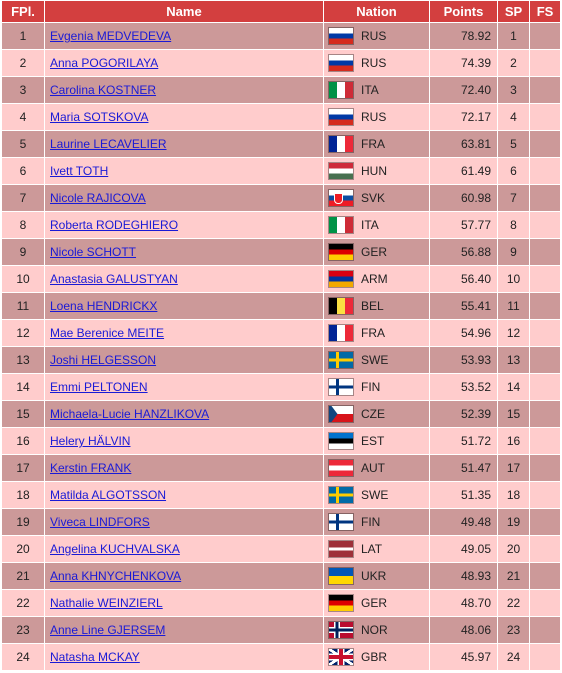  I want to click on skater-name-link: Michaela-Lucie HANZLIKOVA, so click(130, 414).